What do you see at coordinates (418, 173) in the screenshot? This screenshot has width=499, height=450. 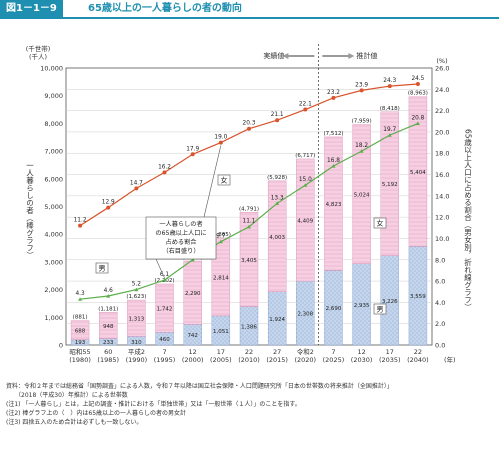 I see `label-female: 5,404` at bounding box center [418, 173].